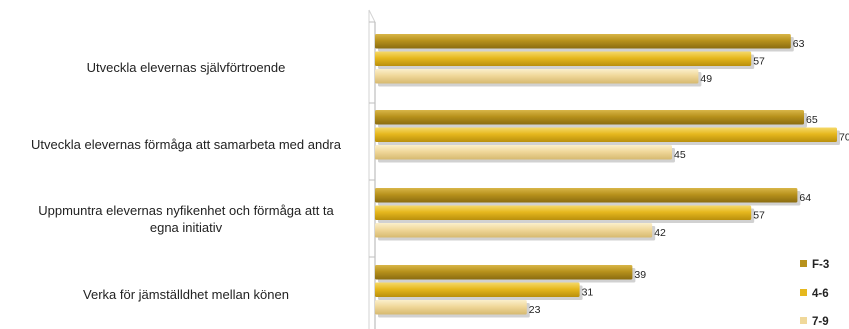 Image resolution: width=849 pixels, height=329 pixels. I want to click on data-label: 42, so click(660, 233).